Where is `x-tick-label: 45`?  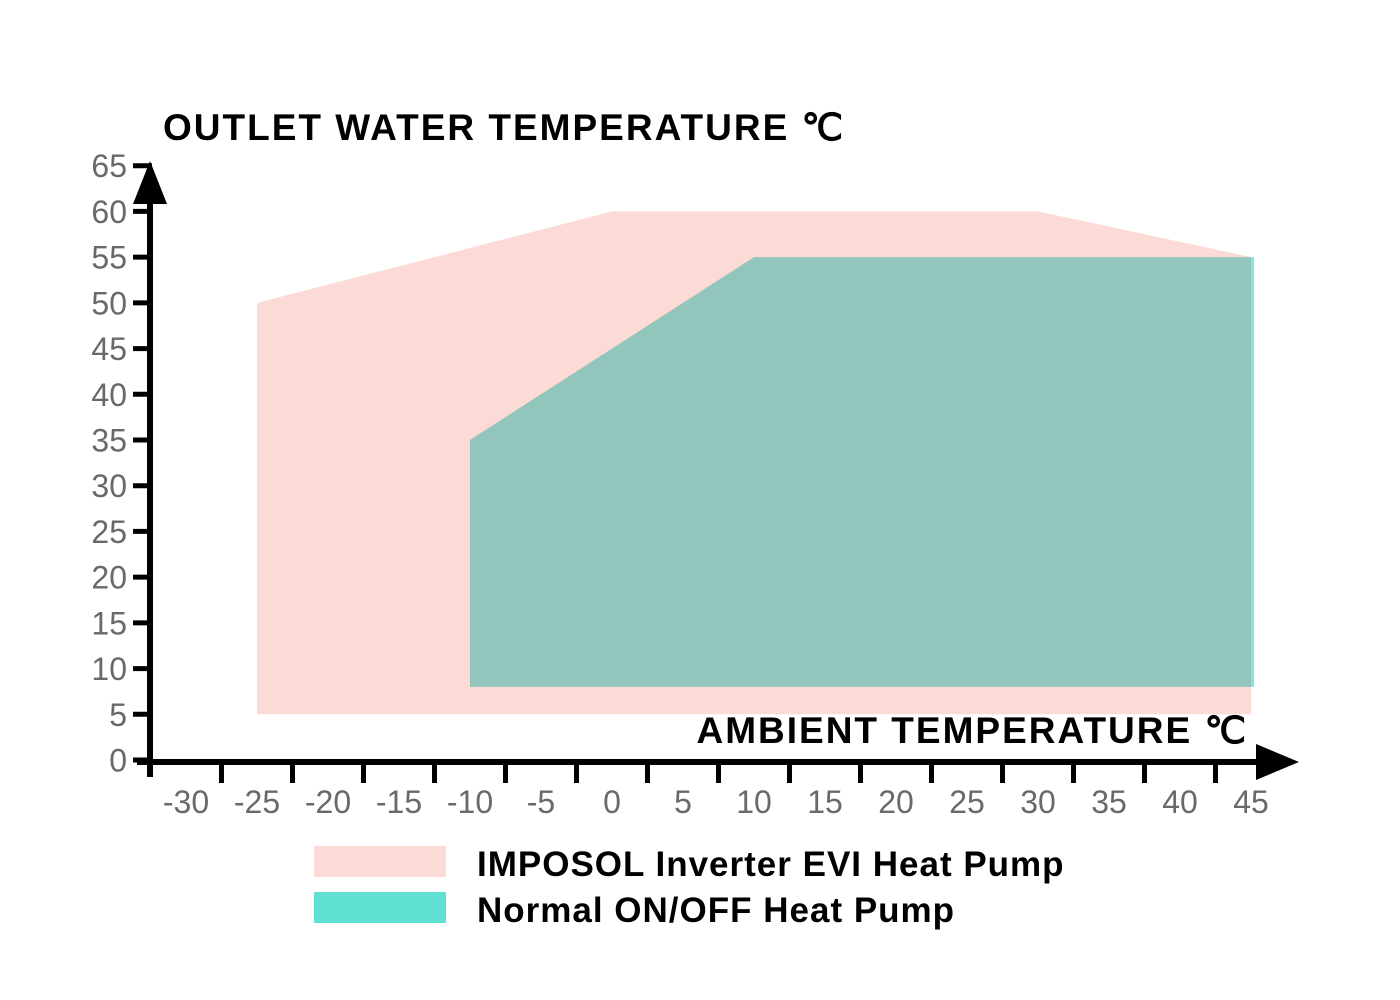 x-tick-label: 45 is located at coordinates (1251, 802).